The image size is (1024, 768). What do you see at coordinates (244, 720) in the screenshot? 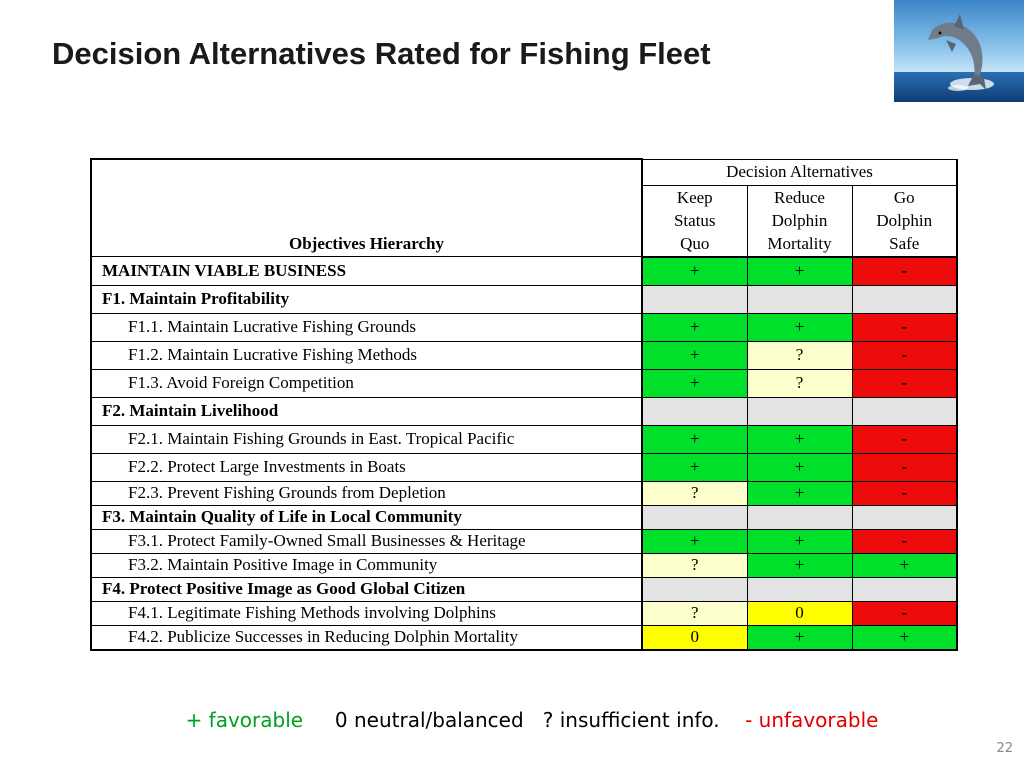
I see `legend-favorable: + favorable` at bounding box center [244, 720].